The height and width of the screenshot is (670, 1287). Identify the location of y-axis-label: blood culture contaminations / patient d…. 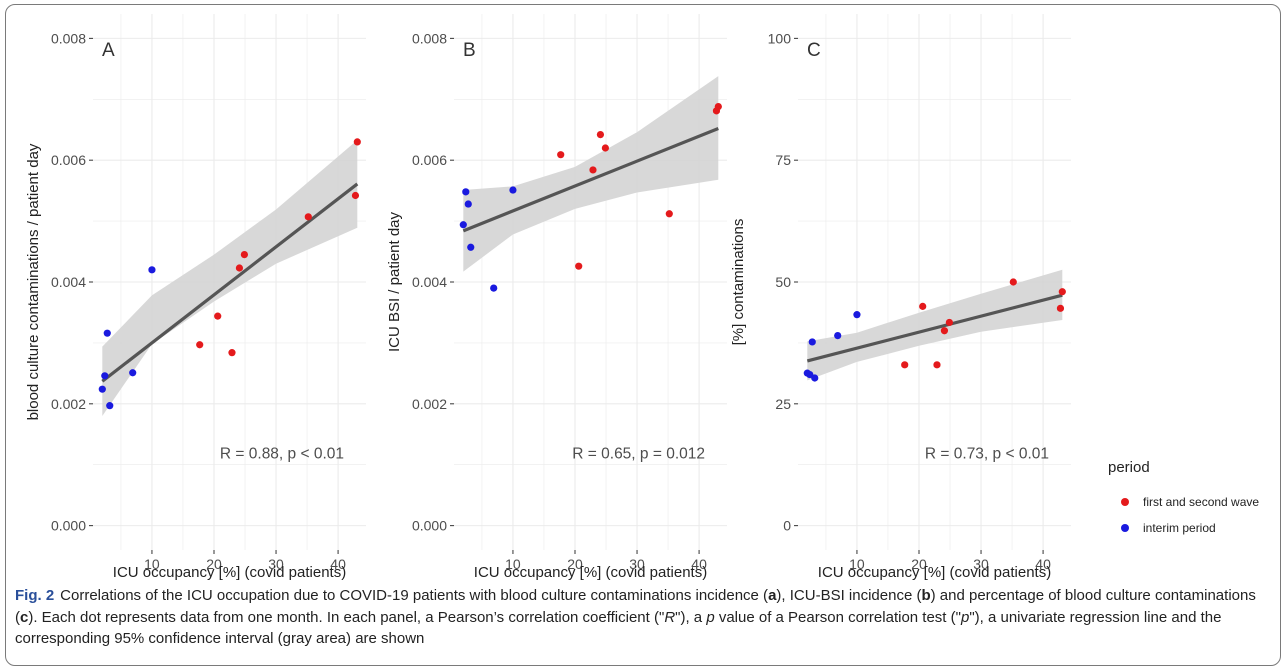
(33, 281).